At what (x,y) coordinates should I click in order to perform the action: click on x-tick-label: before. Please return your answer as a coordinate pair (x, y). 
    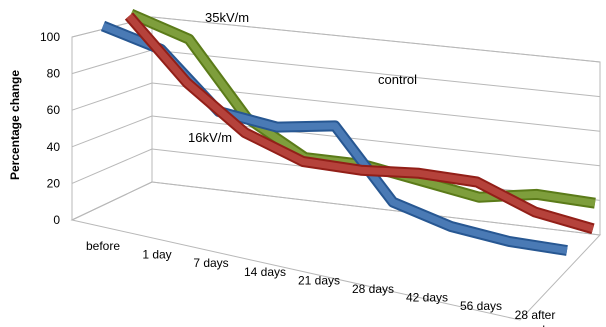
    Looking at the image, I should click on (103, 246).